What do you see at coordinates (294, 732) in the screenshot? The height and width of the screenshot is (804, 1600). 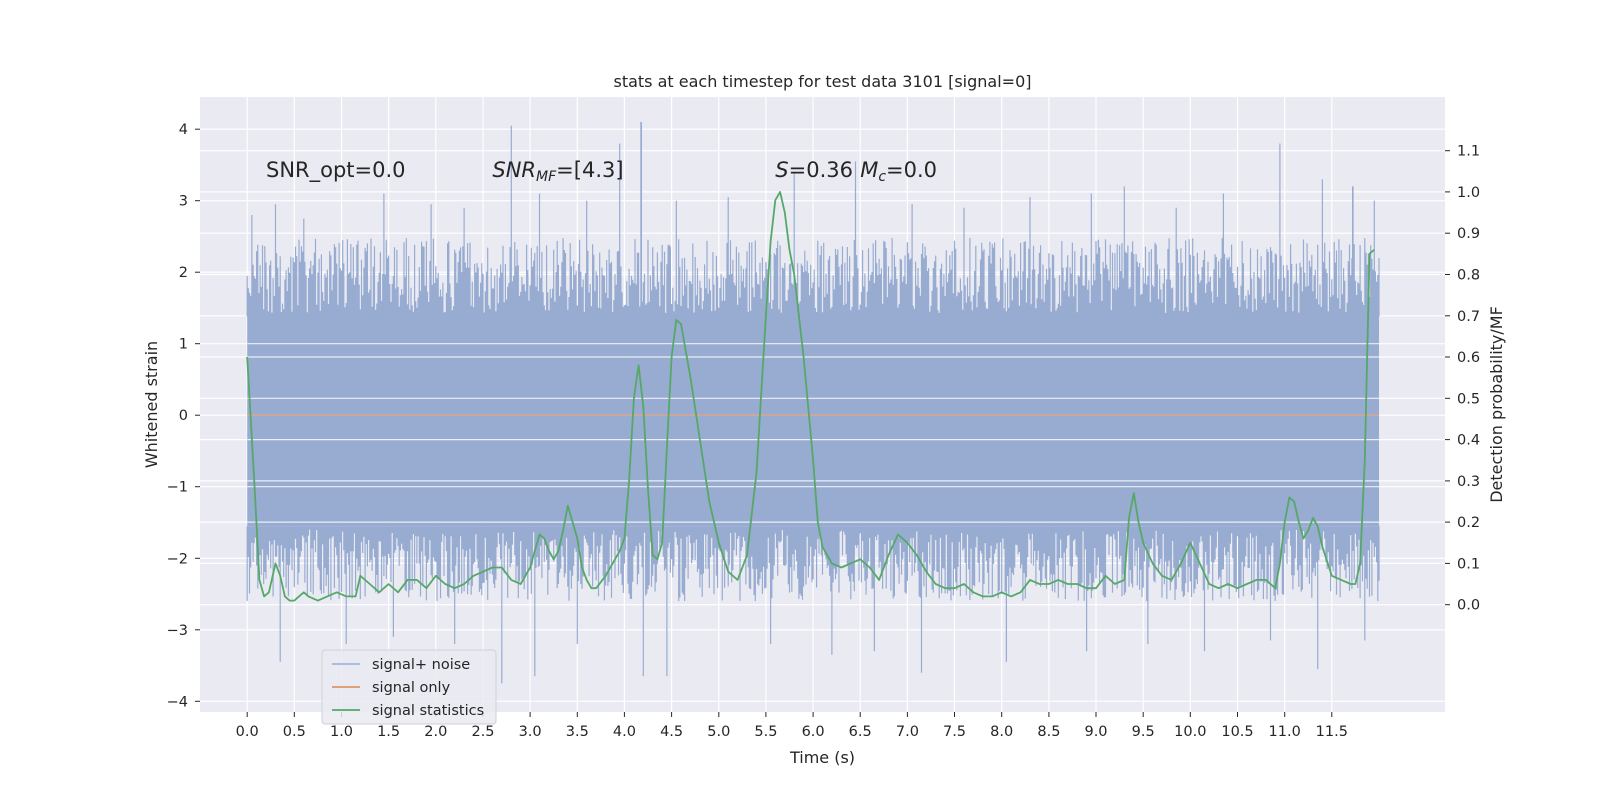 I see `x-tick-label: 0.5` at bounding box center [294, 732].